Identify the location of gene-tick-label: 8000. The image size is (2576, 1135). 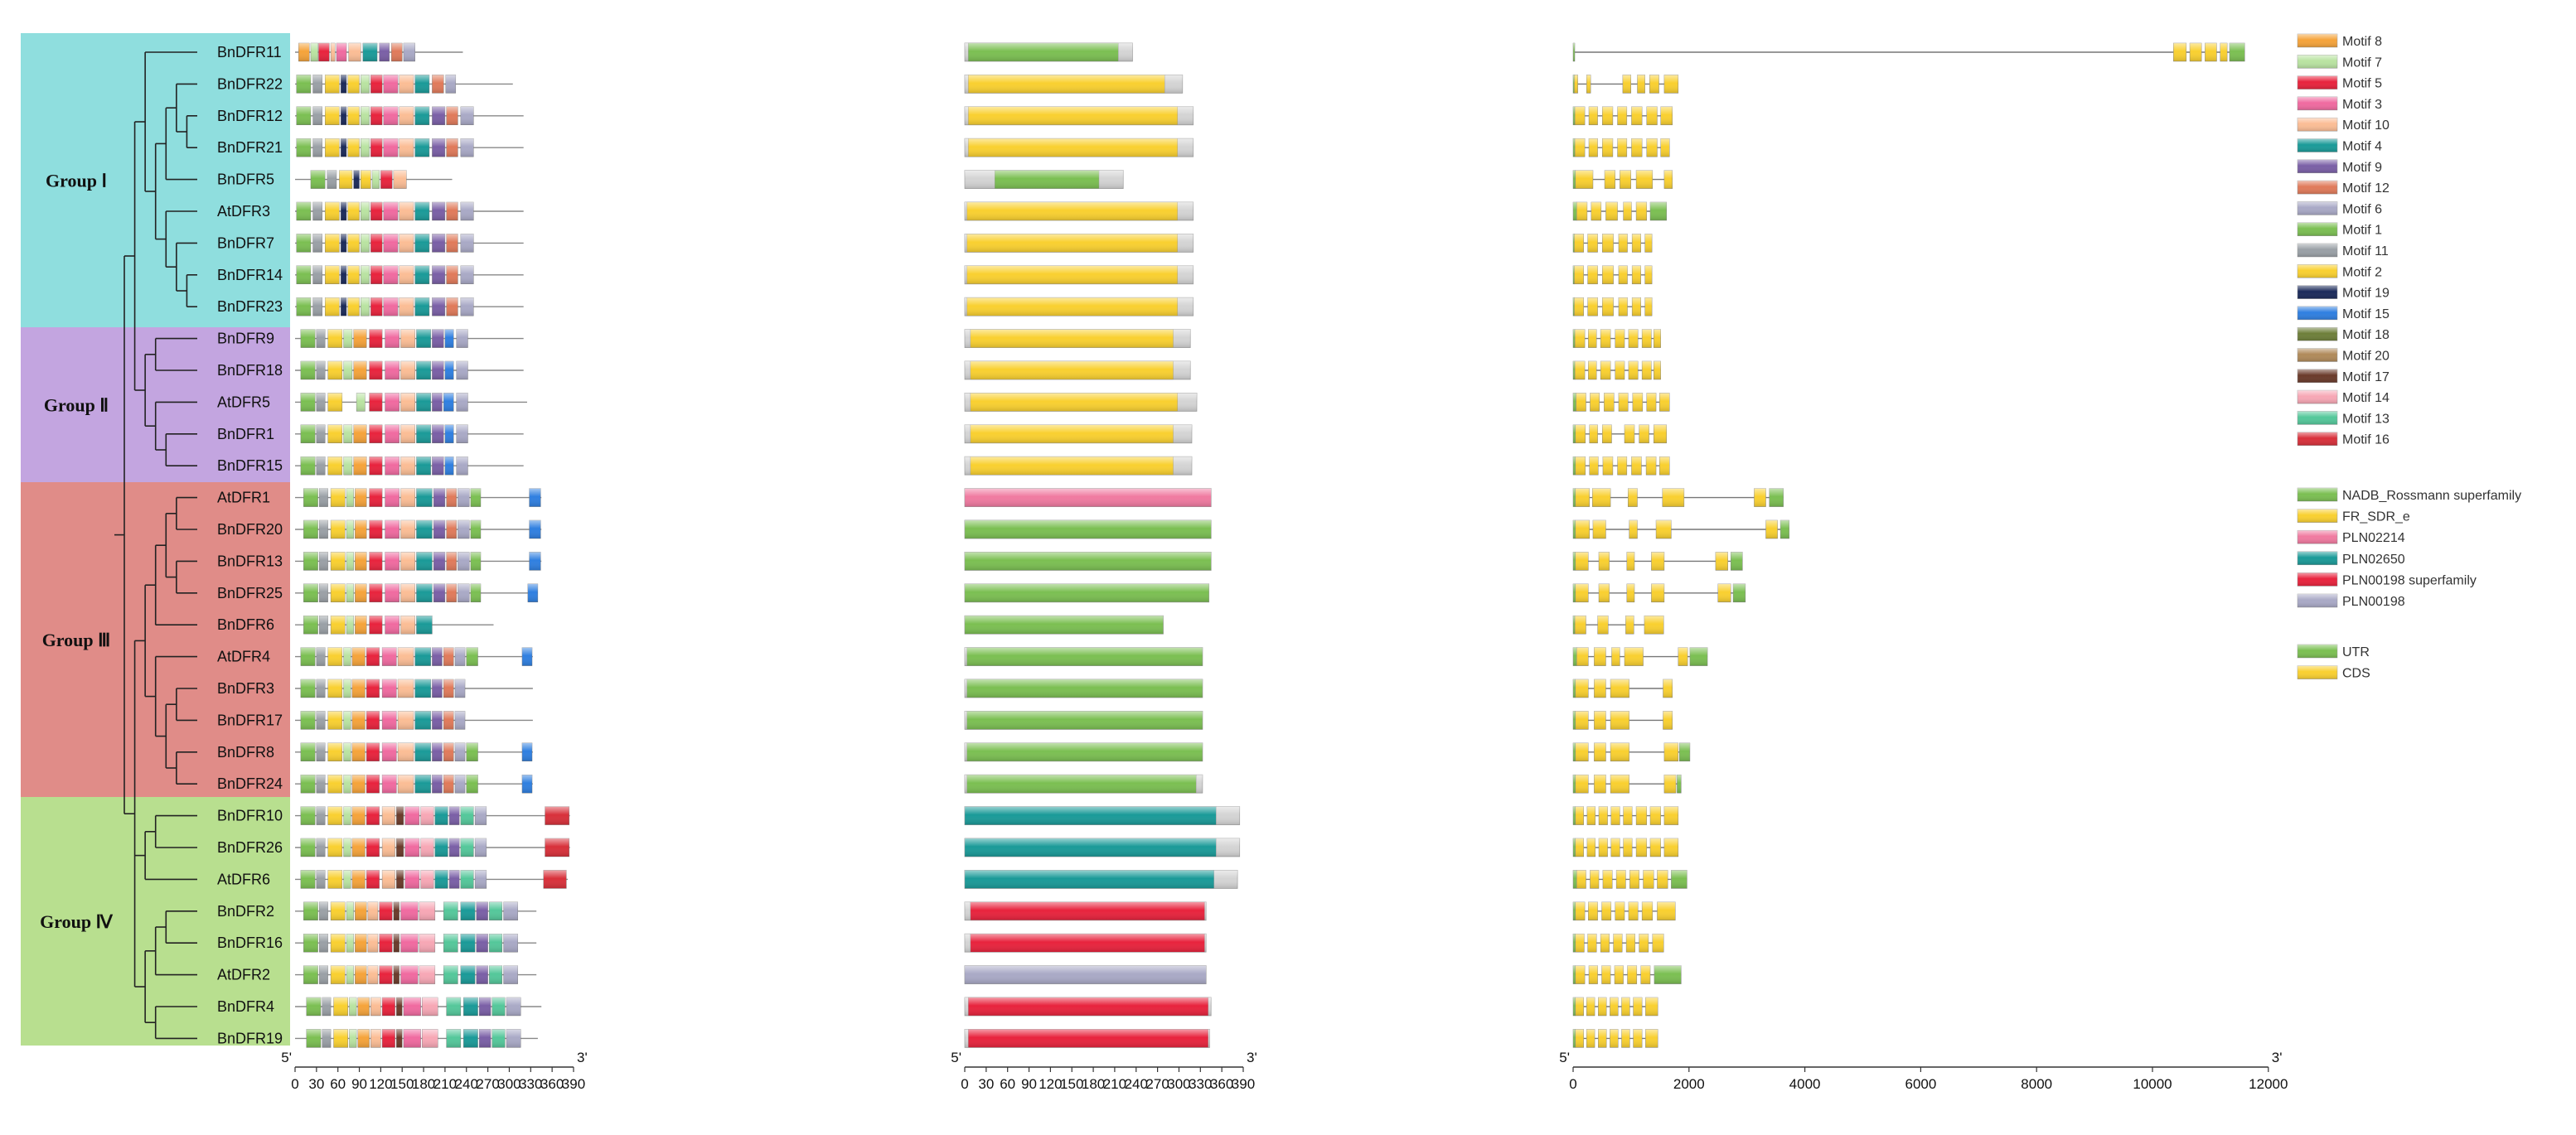
(2036, 1084).